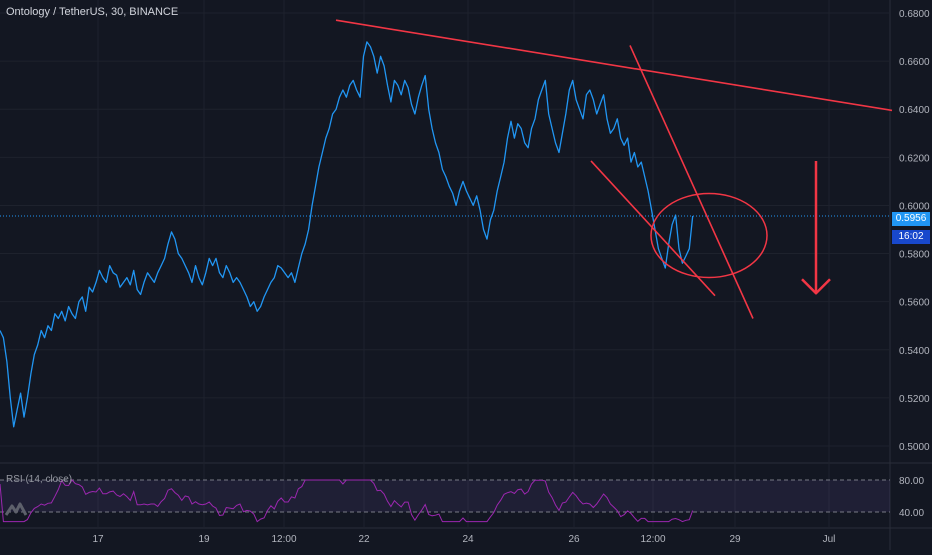 The width and height of the screenshot is (932, 555). Describe the element at coordinates (914, 110) in the screenshot. I see `y-tick-label: 0.6400` at that location.